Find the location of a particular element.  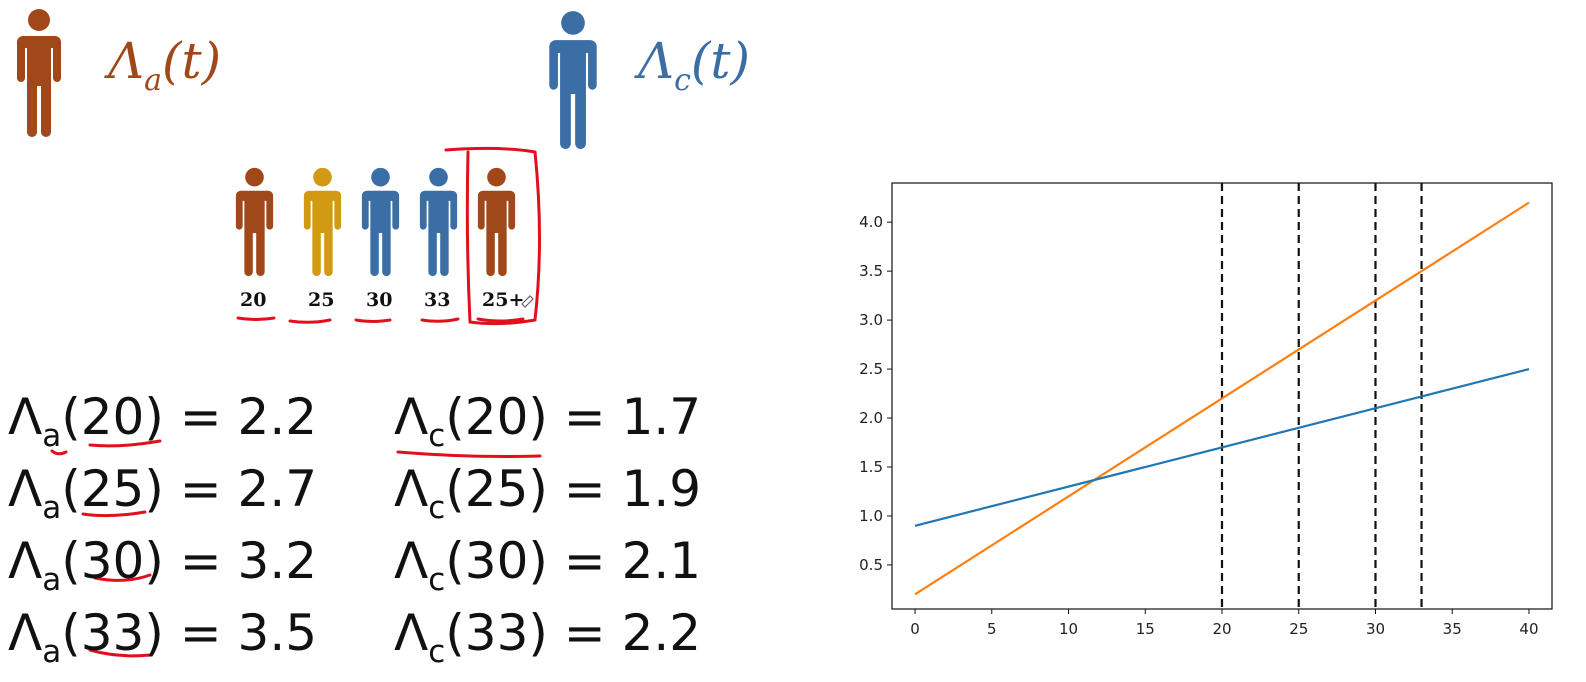

xtick-label-25: 25 is located at coordinates (1298, 629).